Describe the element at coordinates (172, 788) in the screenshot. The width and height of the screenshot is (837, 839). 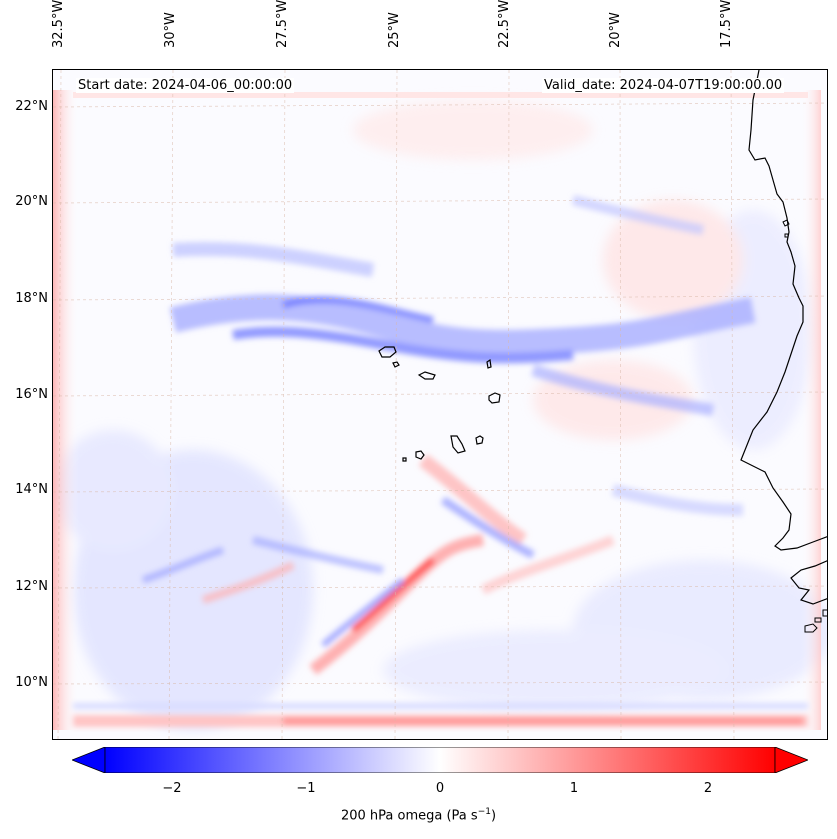
I see `colorbar-tick-neg2: −2` at that location.